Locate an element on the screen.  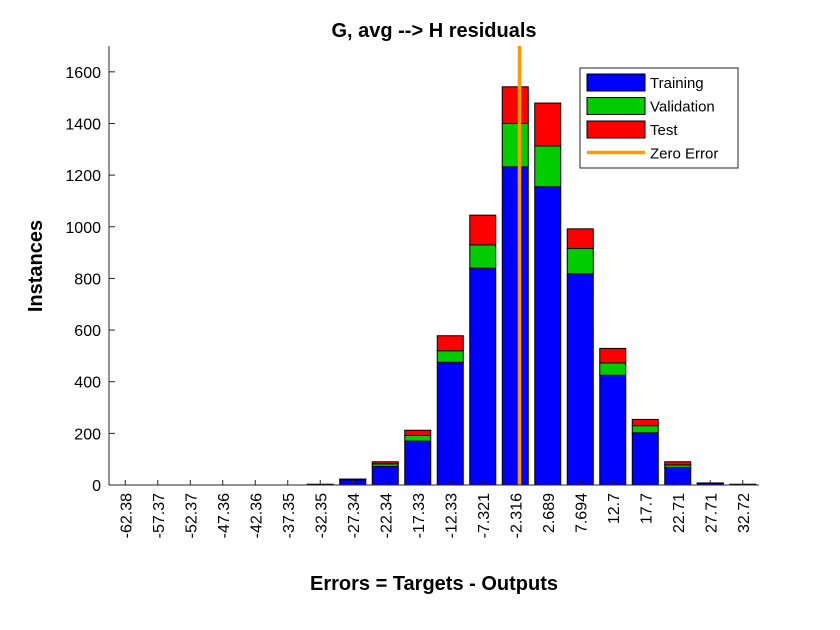
x-tick-label: -32.35 is located at coordinates (321, 515).